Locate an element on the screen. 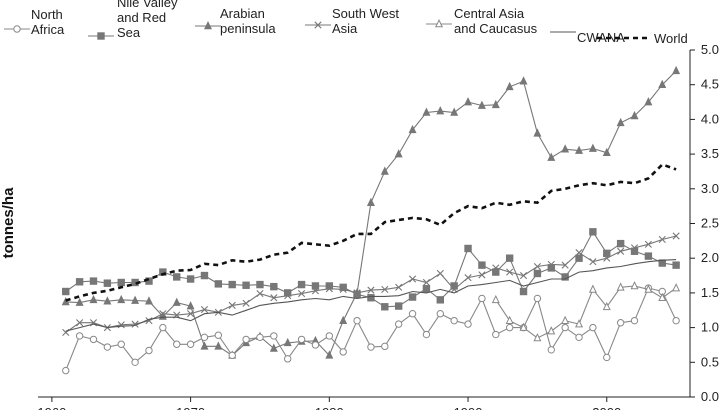 Image resolution: width=720 pixels, height=410 pixels. x-tick-label: 1980 is located at coordinates (329, 407).